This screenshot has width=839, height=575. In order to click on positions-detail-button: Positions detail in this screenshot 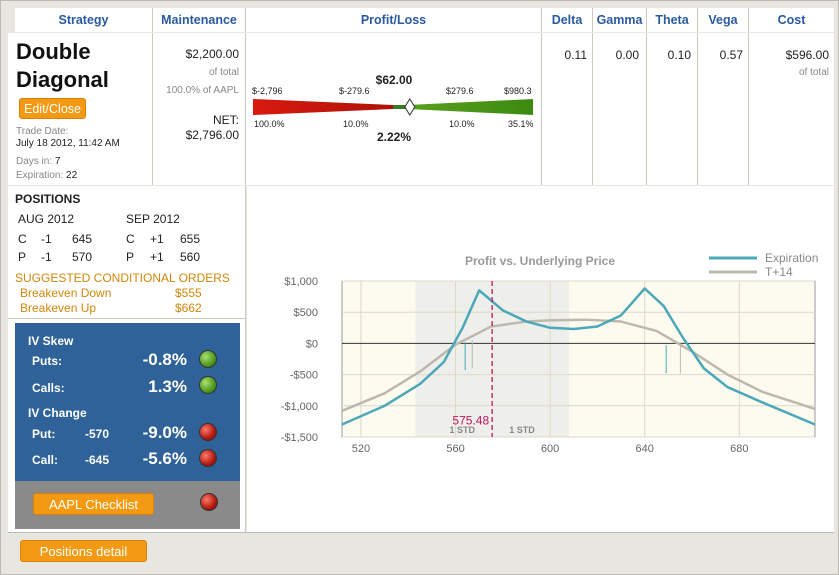, I will do `click(83, 551)`.